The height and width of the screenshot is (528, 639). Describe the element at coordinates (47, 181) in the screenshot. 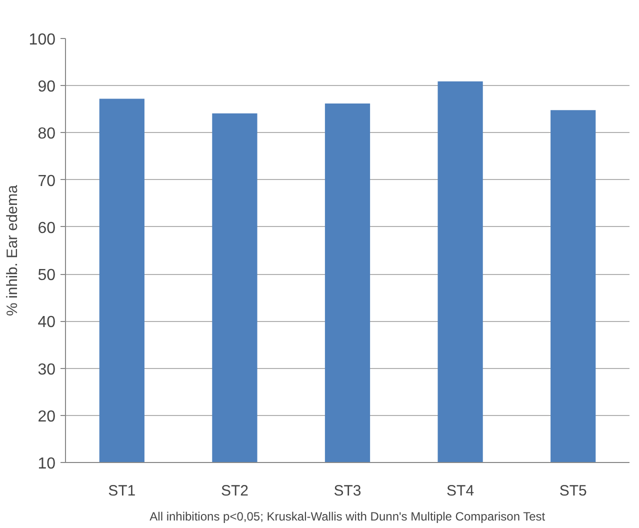

I see `y-tick-label: 70` at that location.